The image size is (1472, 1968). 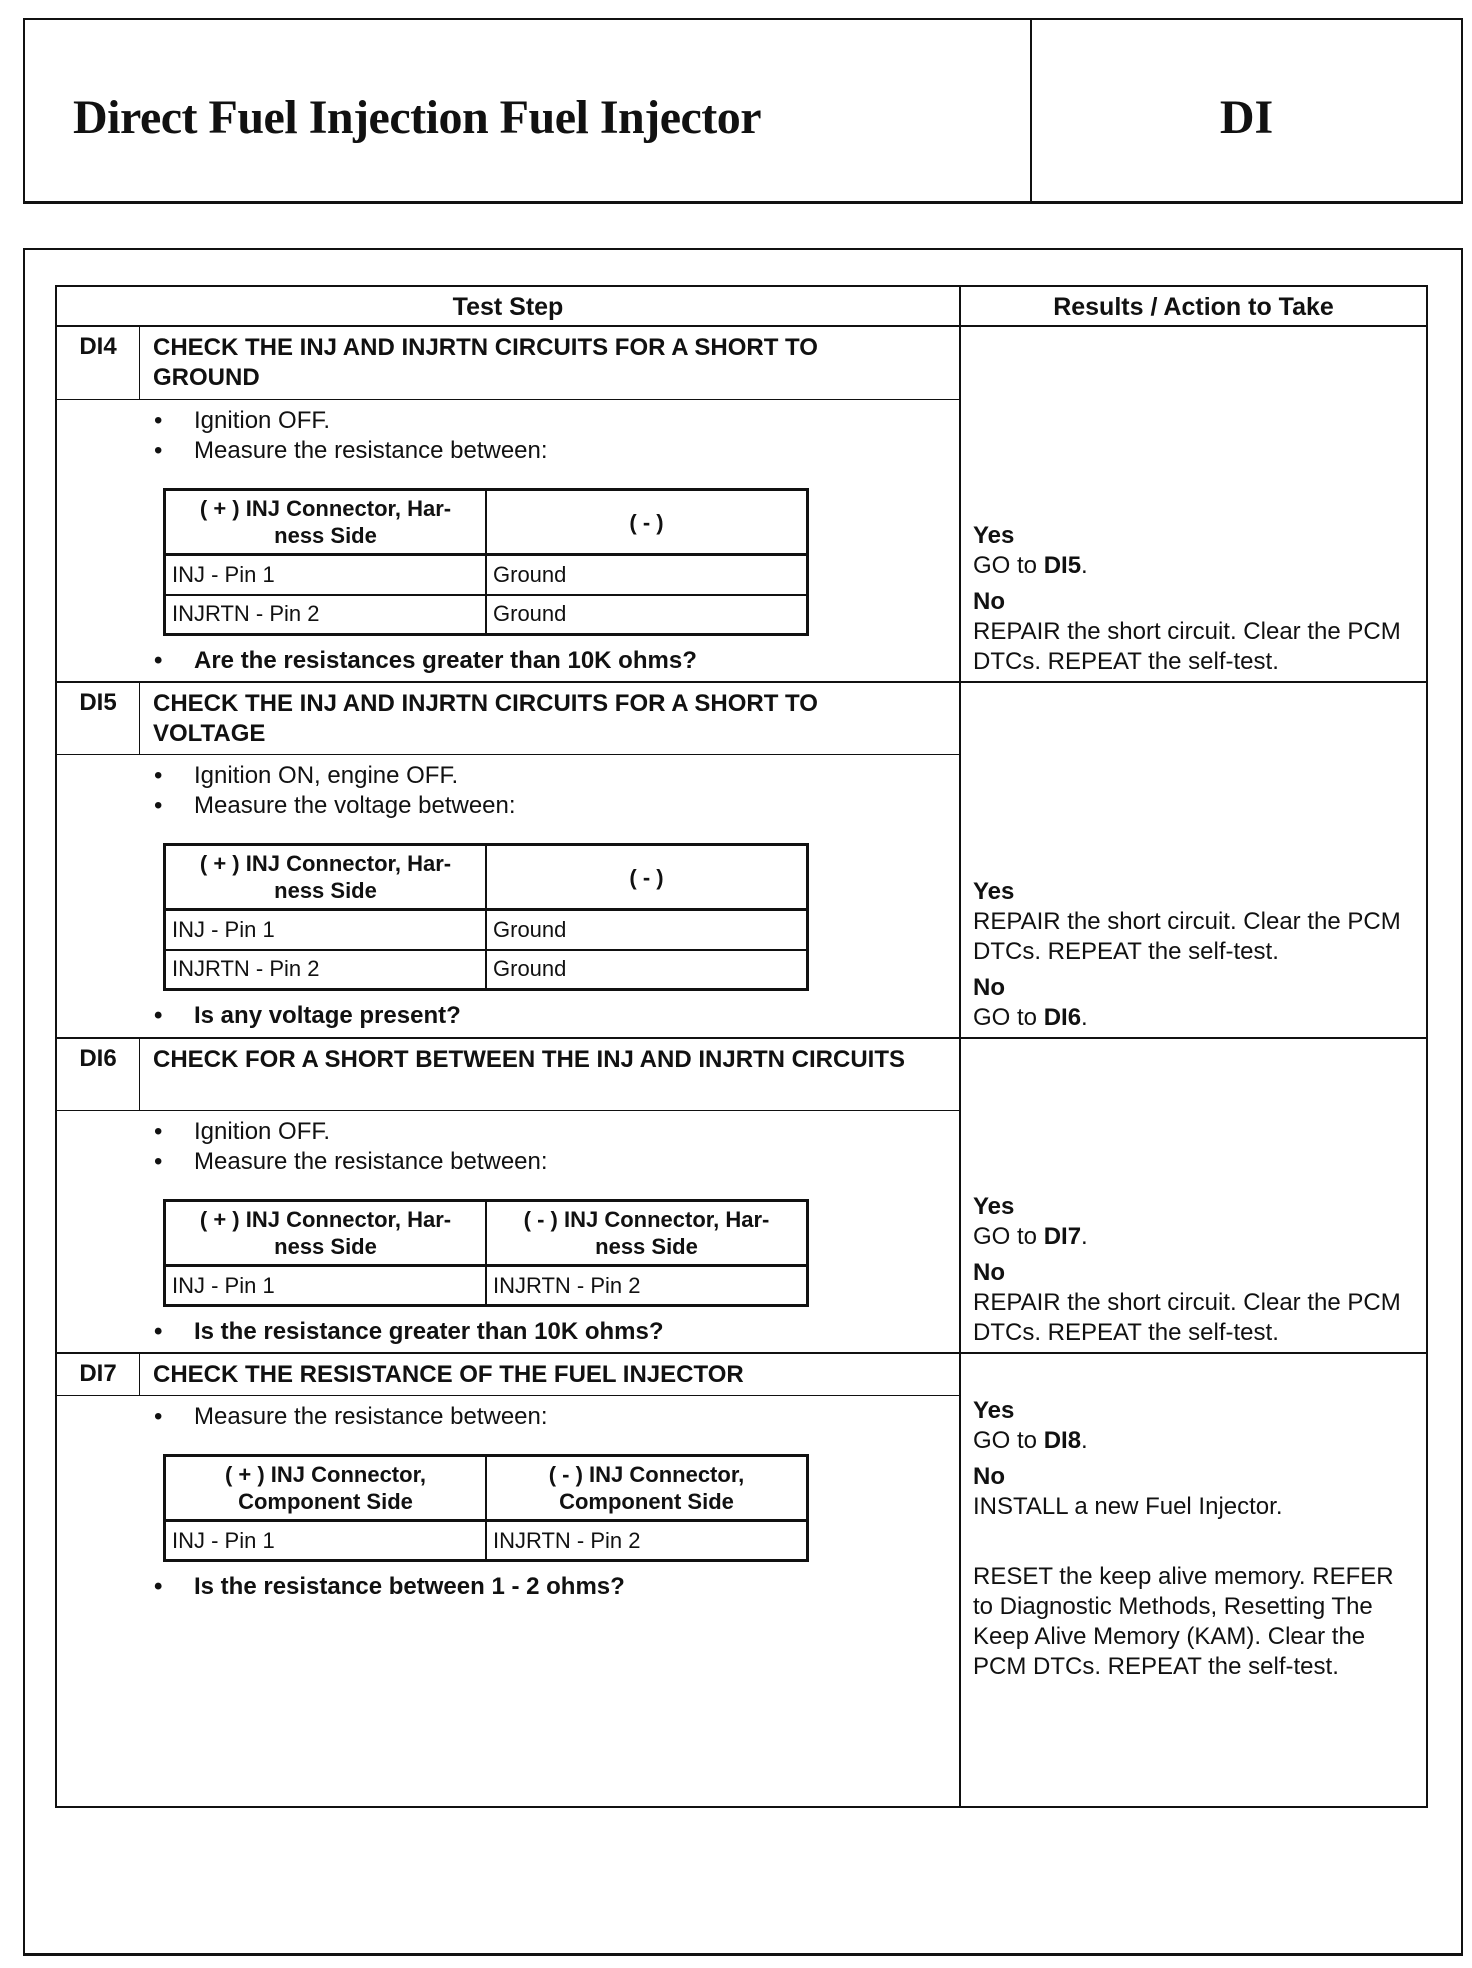 I want to click on table-row: INJ - Pin 1 Ground, so click(x=486, y=929).